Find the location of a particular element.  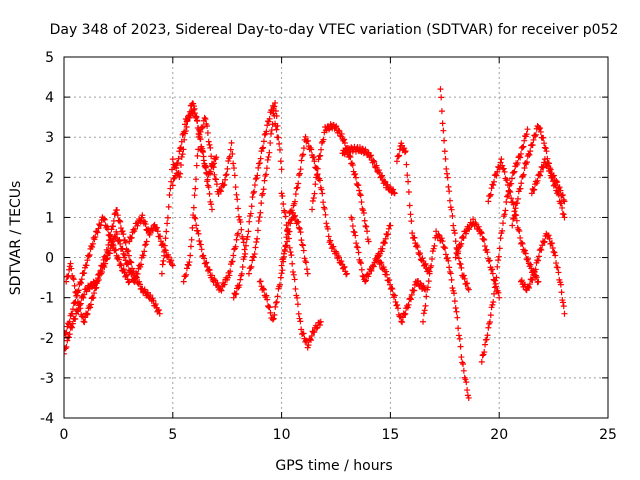

x-tick-label: 5 is located at coordinates (172, 435).